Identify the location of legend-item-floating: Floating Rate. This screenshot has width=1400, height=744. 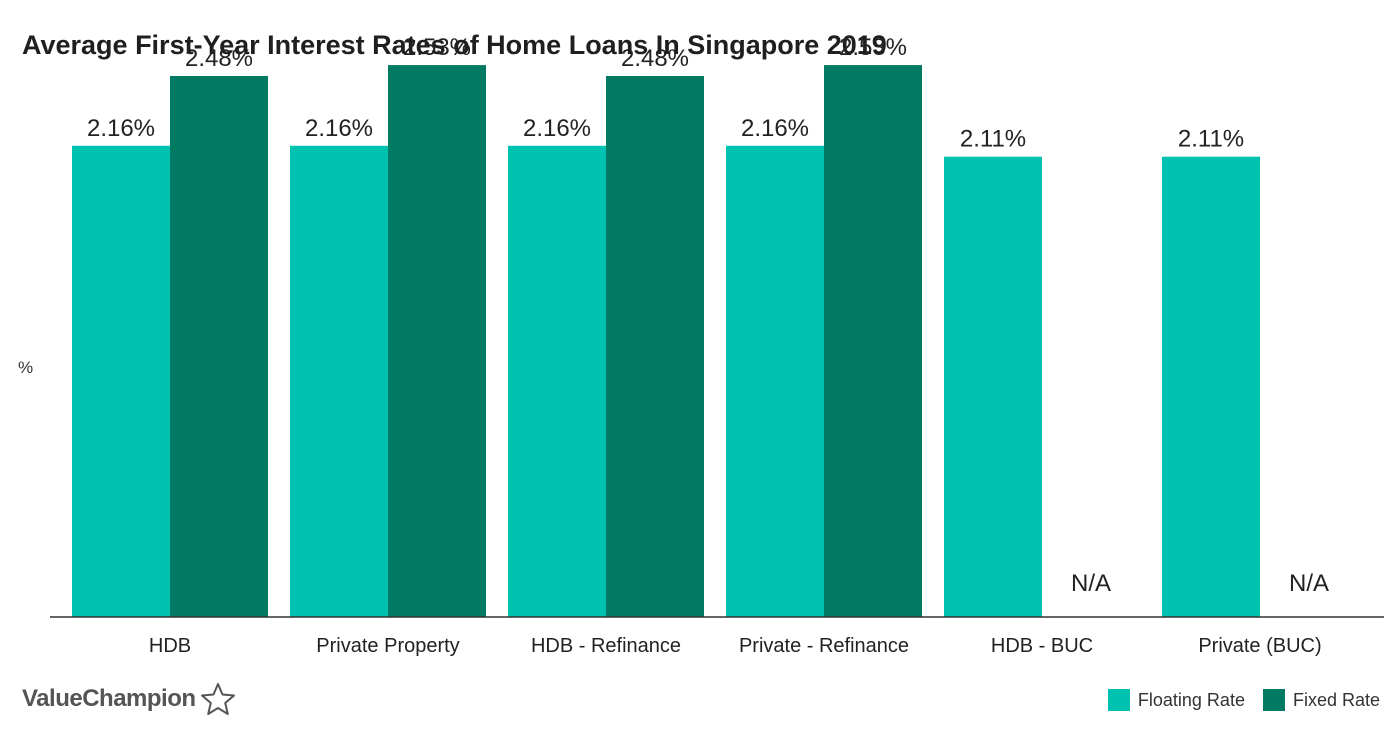
(1176, 700).